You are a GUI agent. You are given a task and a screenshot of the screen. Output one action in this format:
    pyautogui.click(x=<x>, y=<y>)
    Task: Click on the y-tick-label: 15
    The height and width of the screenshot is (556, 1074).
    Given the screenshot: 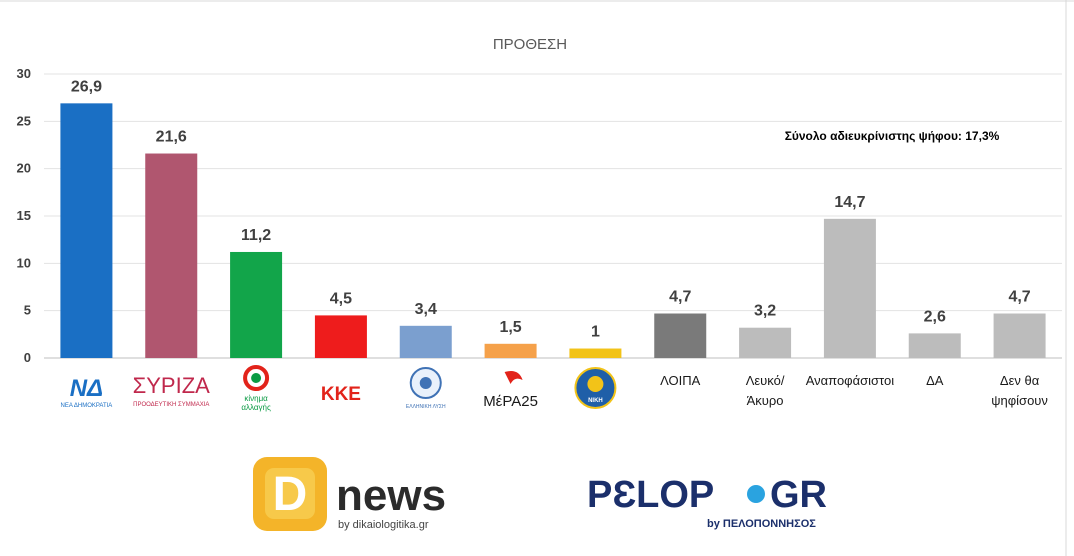 What is the action you would take?
    pyautogui.click(x=24, y=215)
    